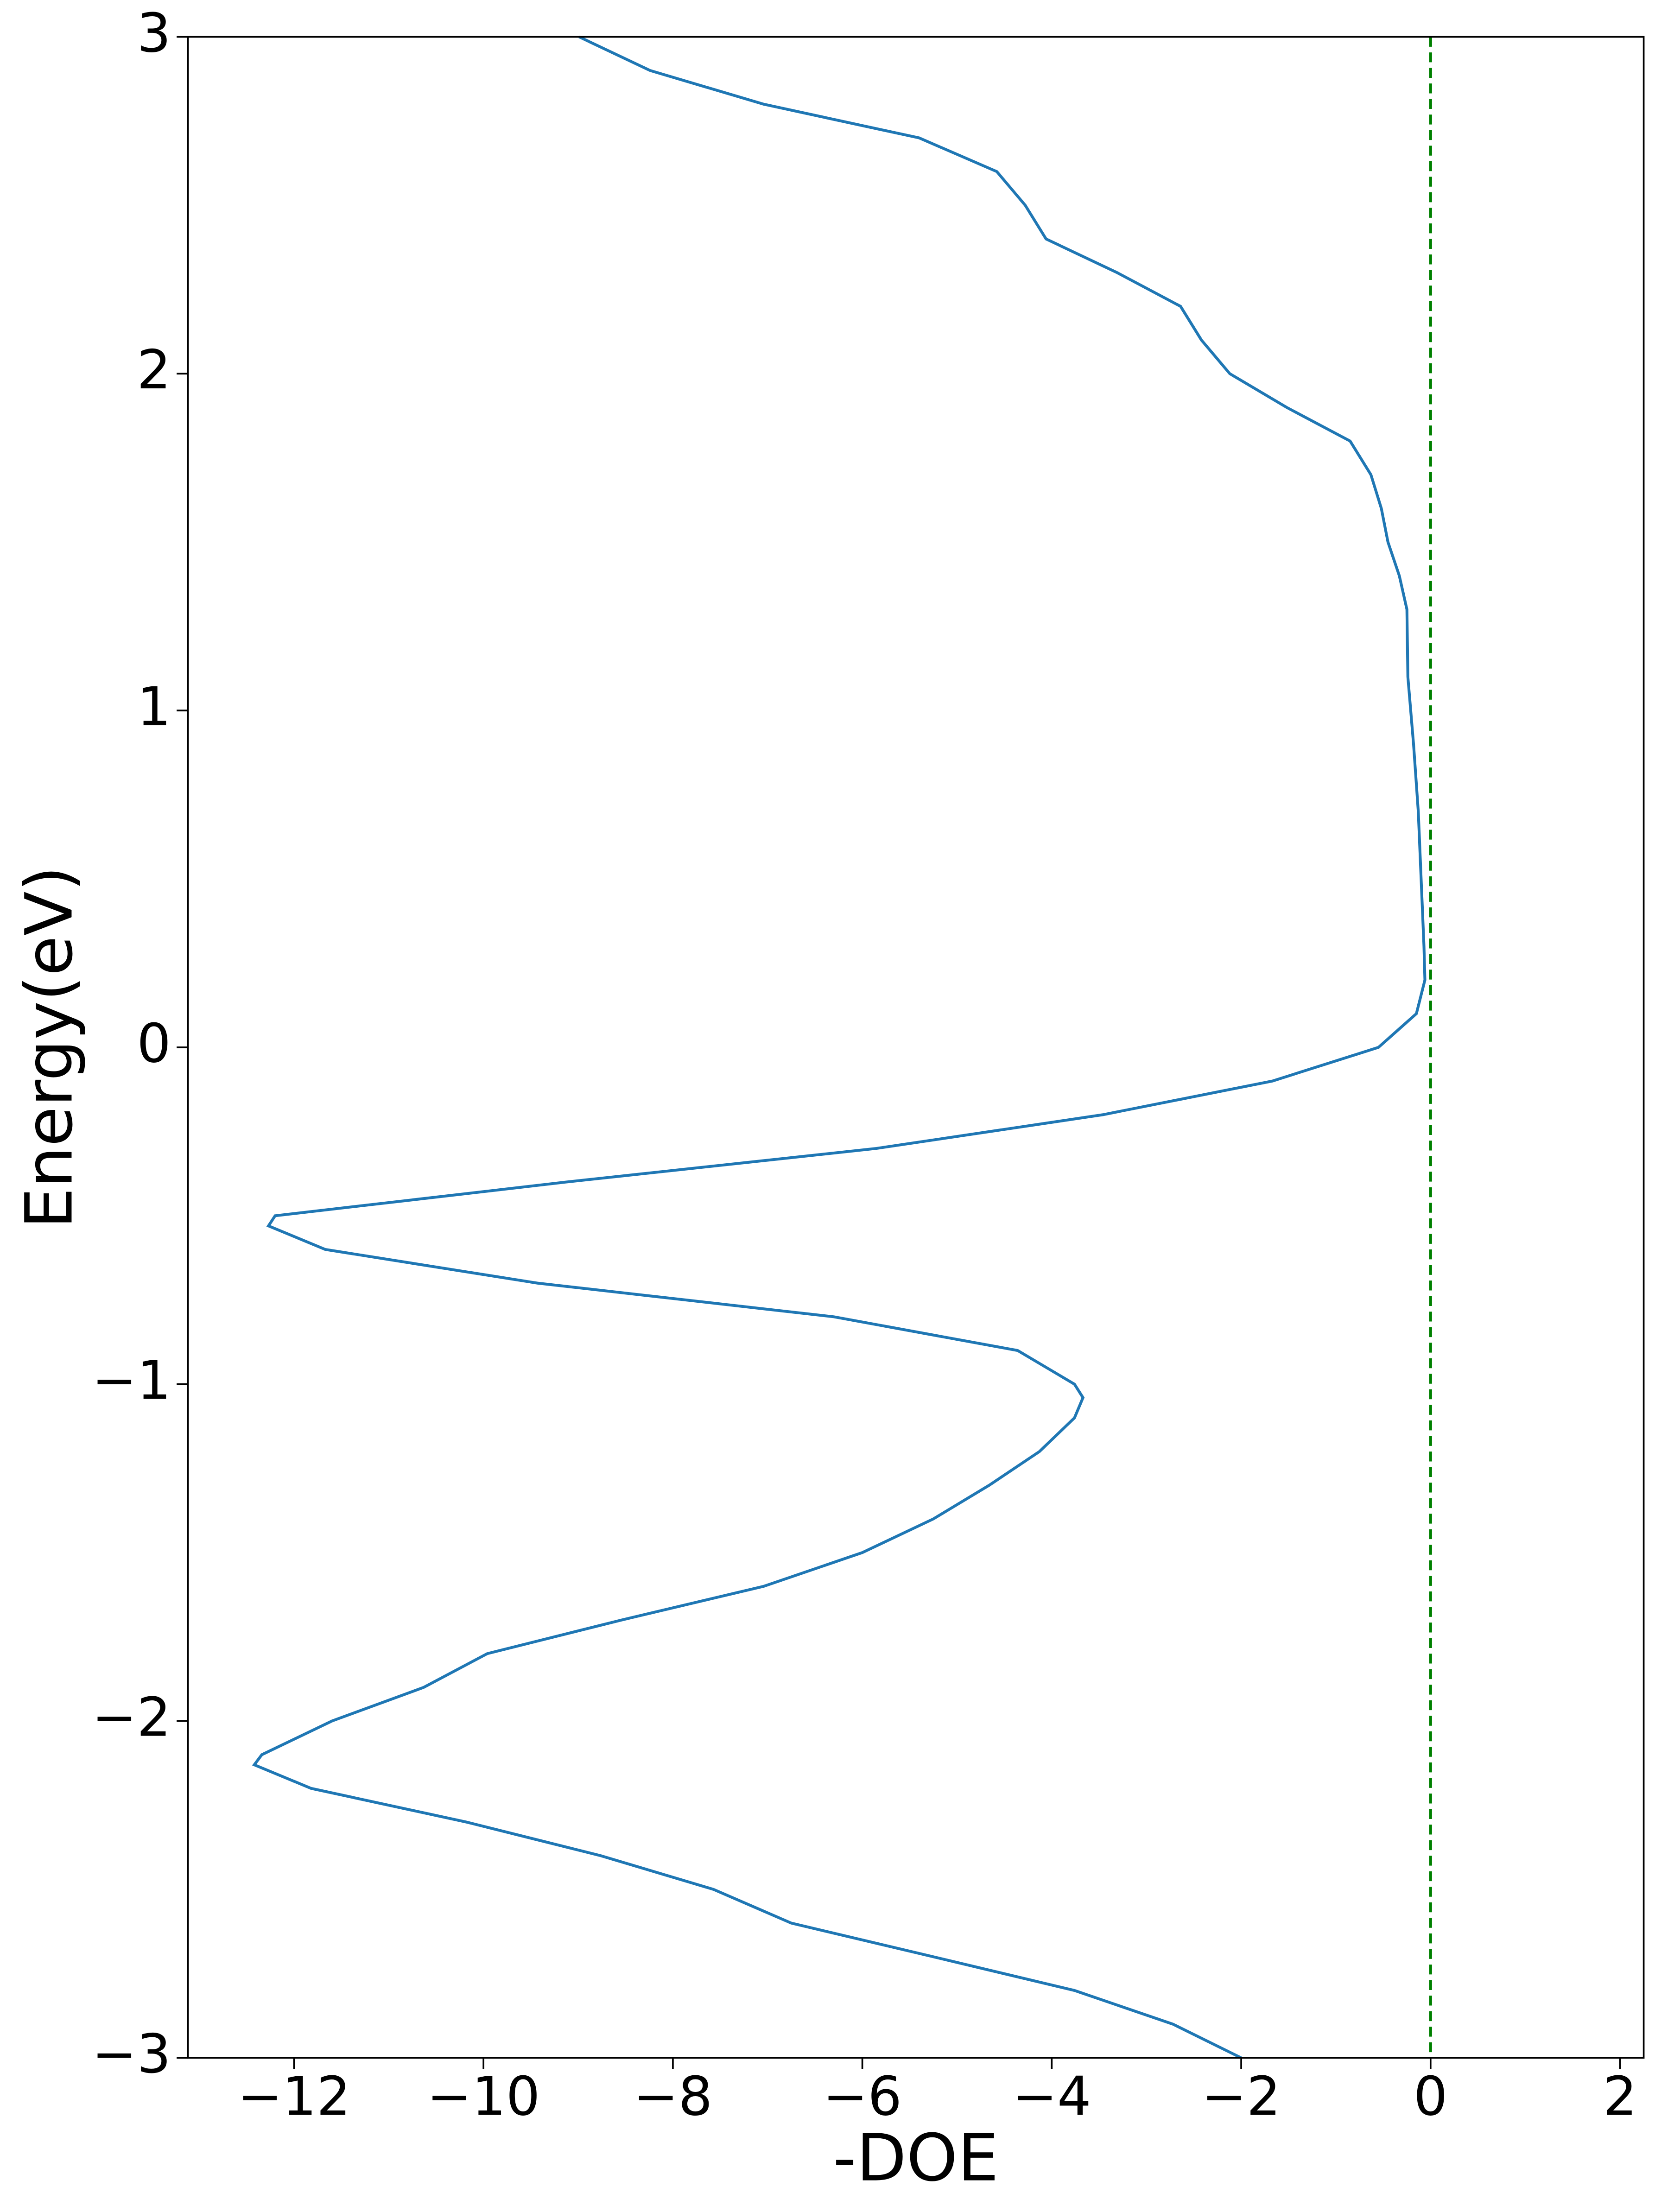 The image size is (1655, 2212). Describe the element at coordinates (1620, 2097) in the screenshot. I see `x-tick-label: 2` at that location.